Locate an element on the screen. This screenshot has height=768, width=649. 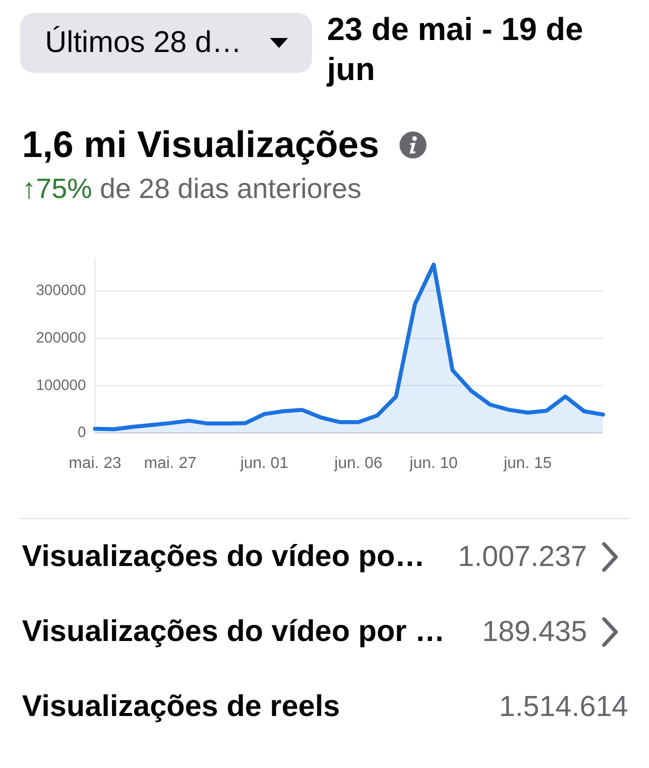
text: 1.514.614 is located at coordinates (563, 707).